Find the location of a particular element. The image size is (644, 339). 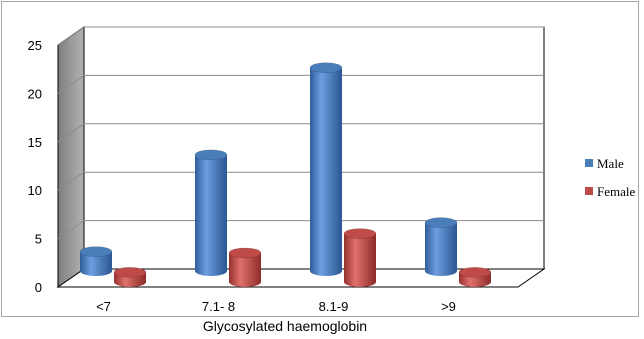

y-tick-label: 5 is located at coordinates (38, 239).